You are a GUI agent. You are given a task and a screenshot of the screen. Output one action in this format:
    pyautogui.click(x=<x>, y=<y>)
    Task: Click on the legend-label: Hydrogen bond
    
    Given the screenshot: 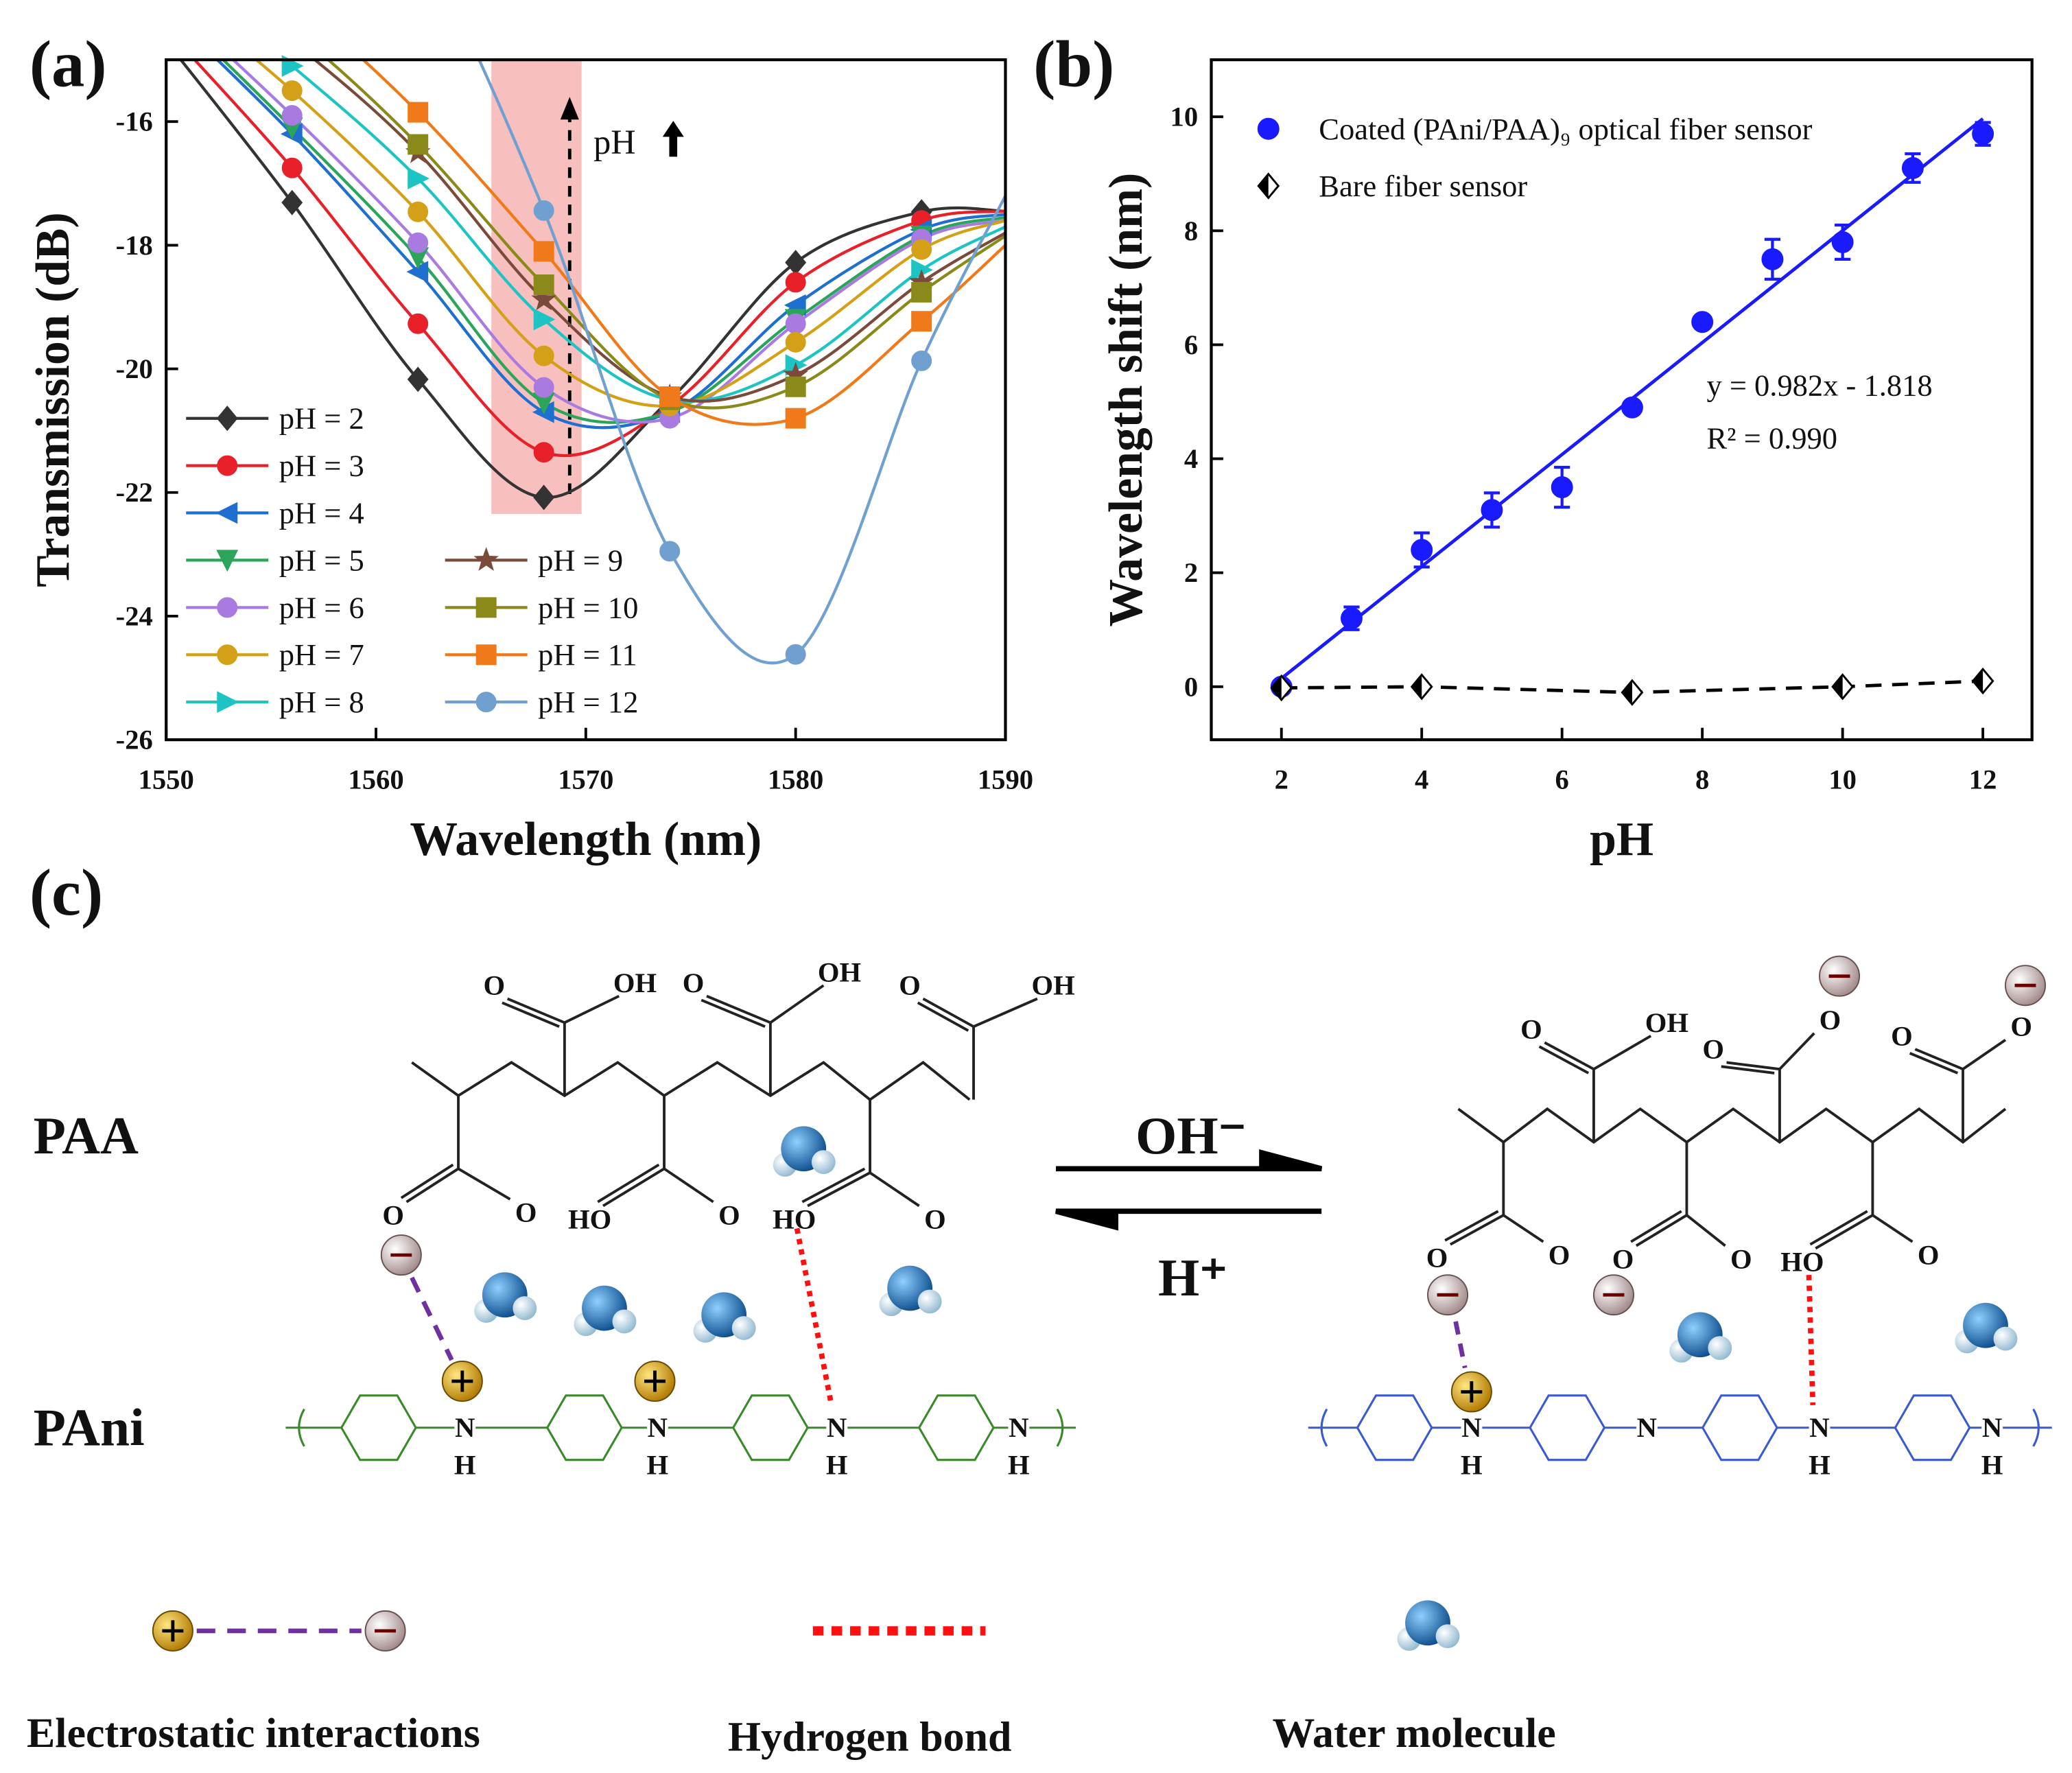 What is the action you would take?
    pyautogui.click(x=870, y=1738)
    